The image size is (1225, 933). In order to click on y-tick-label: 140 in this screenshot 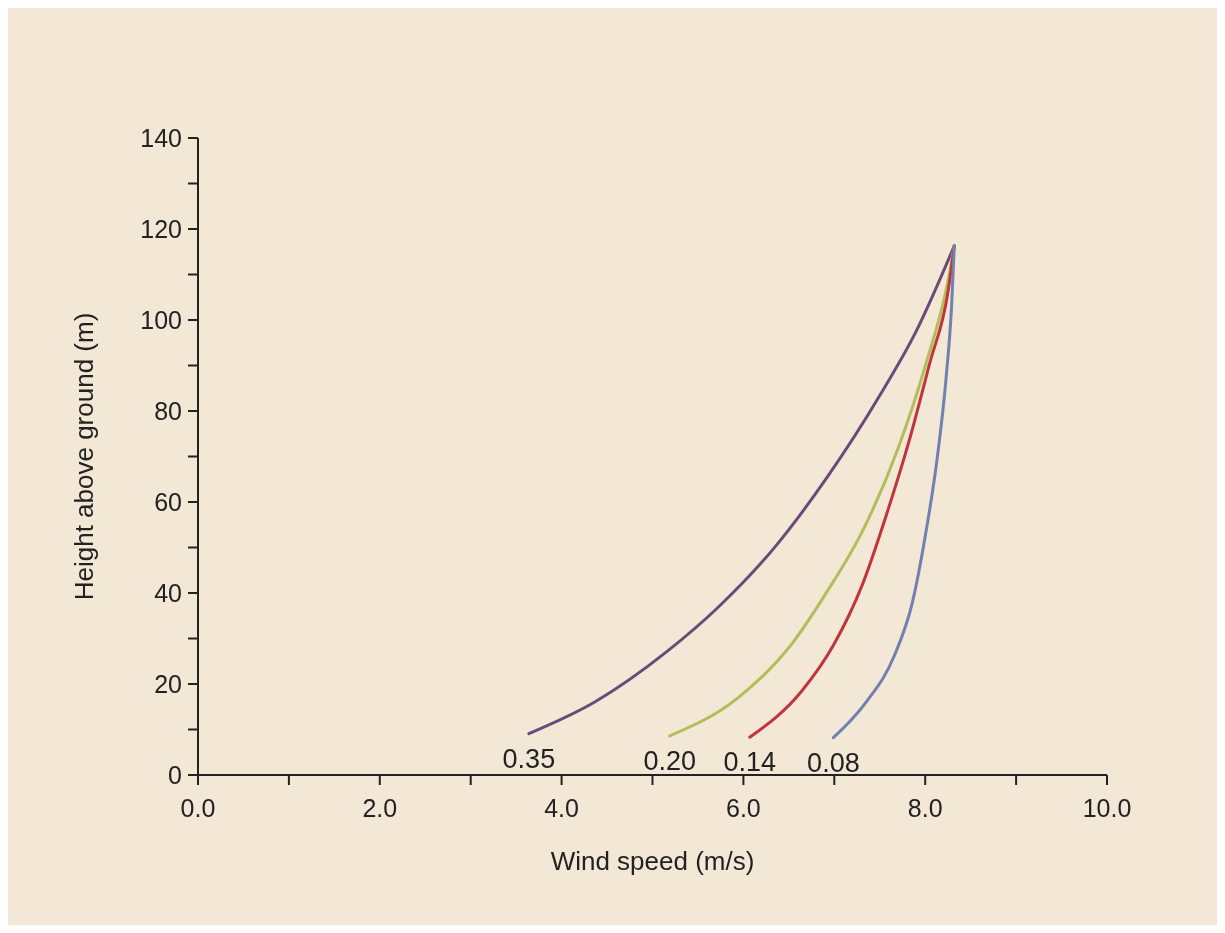, I will do `click(161, 137)`.